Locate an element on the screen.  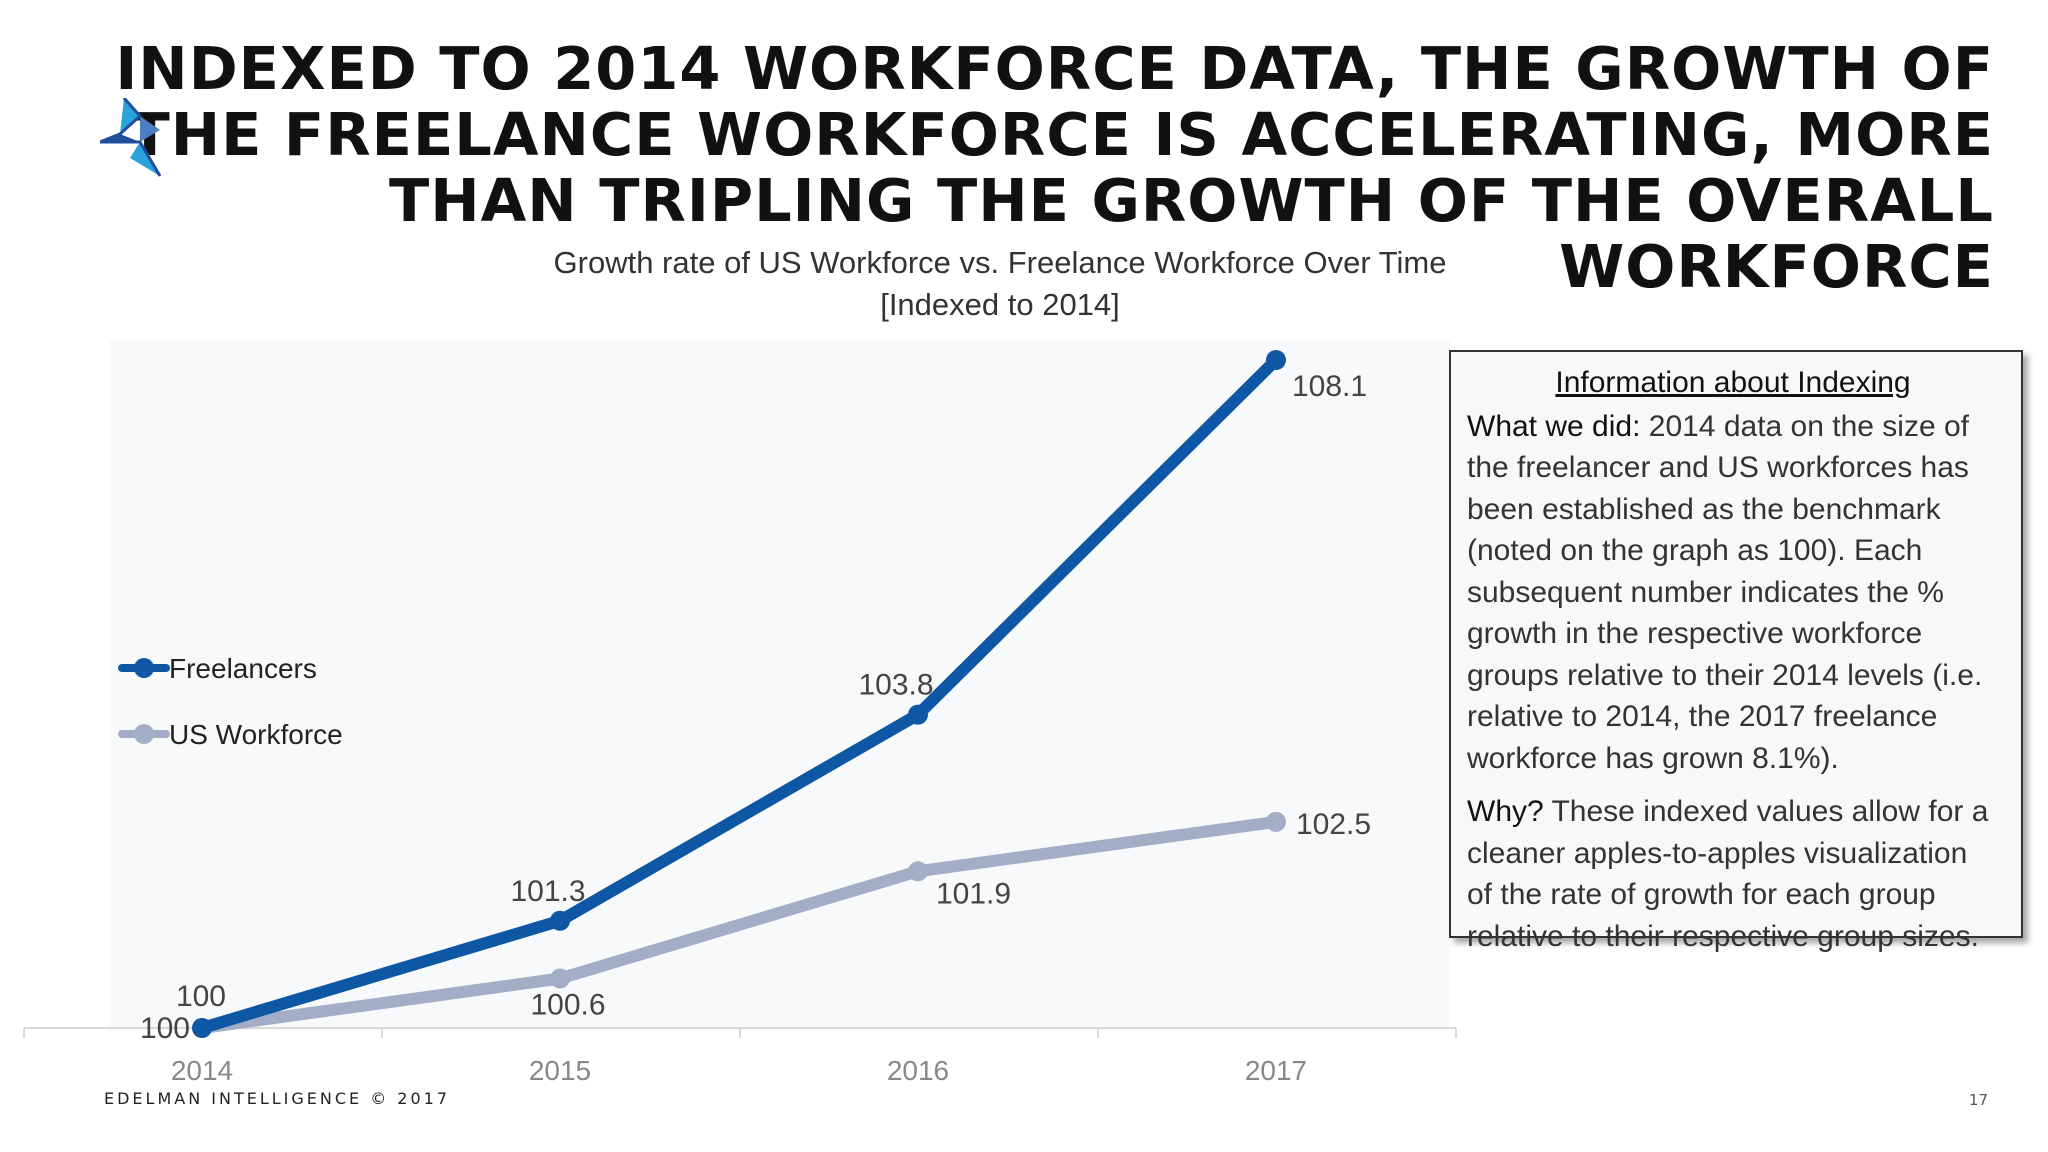
data-label-freelancers-2016: 103.8 is located at coordinates (895, 685).